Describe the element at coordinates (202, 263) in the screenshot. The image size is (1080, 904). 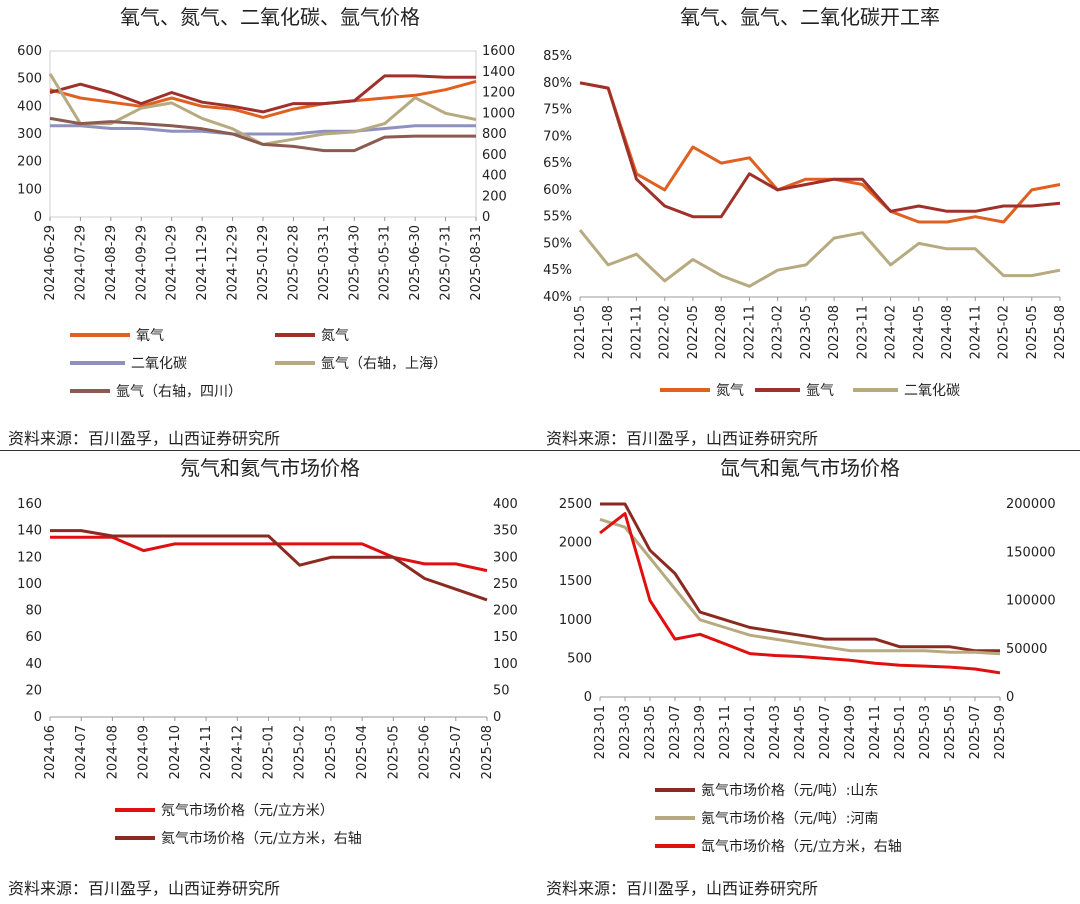
I see `x-tick-label: 2024-11-29` at that location.